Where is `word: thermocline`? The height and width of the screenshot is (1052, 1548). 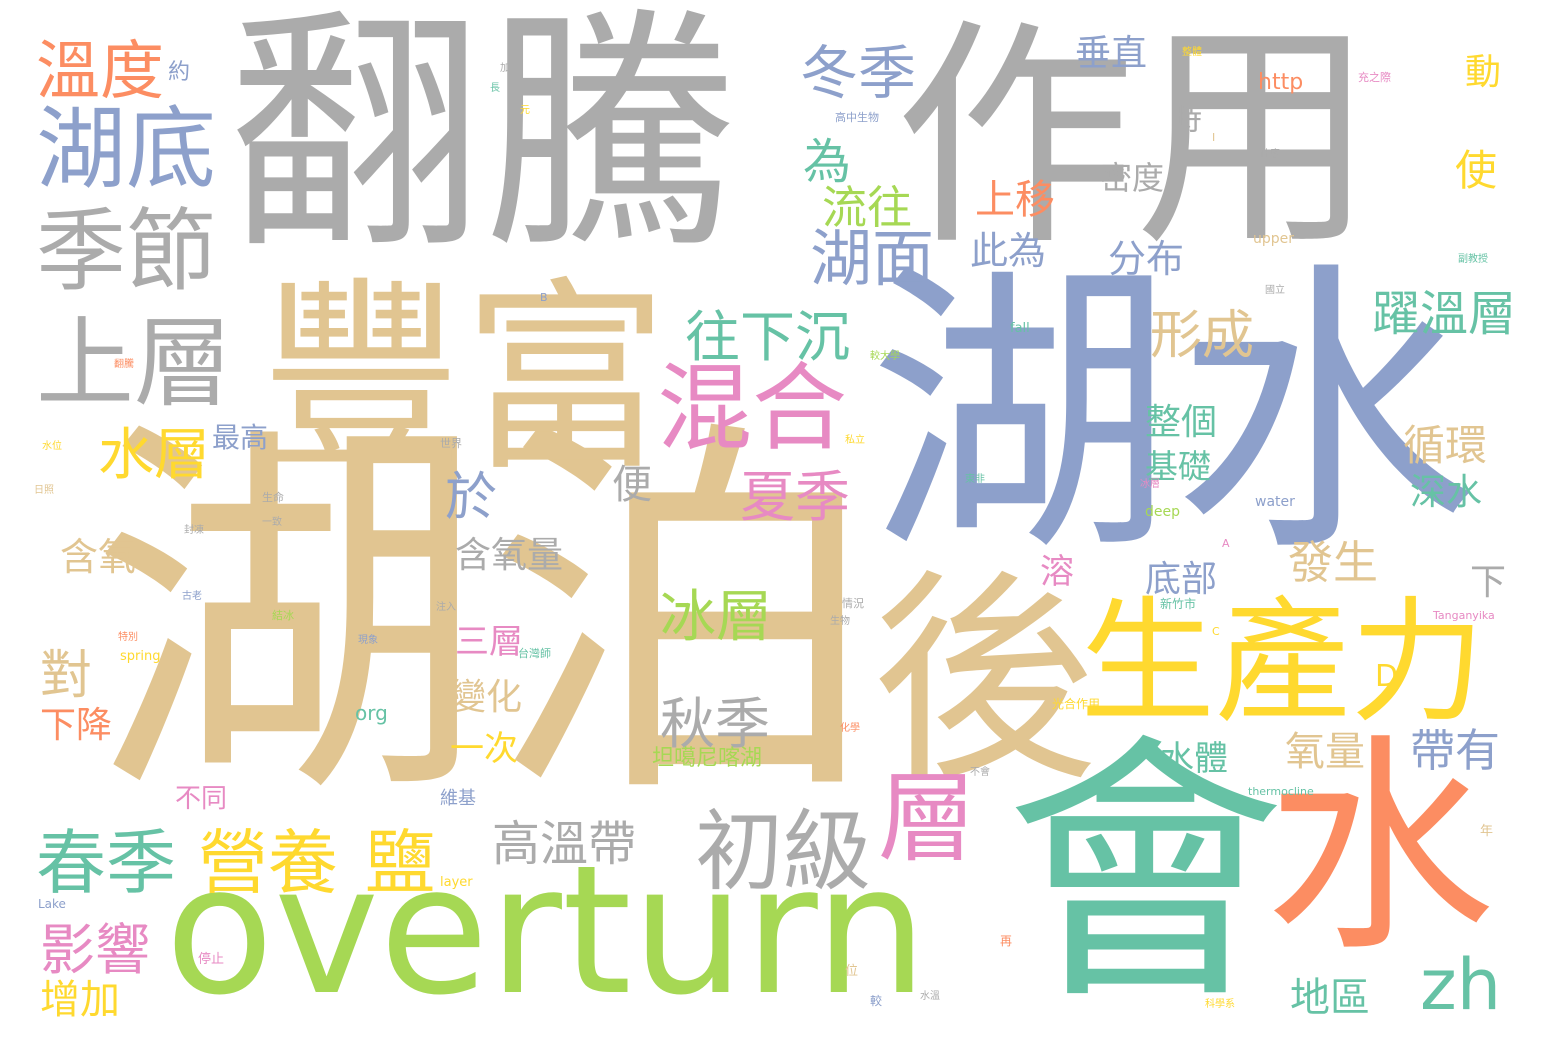
word: thermocline is located at coordinates (1281, 791).